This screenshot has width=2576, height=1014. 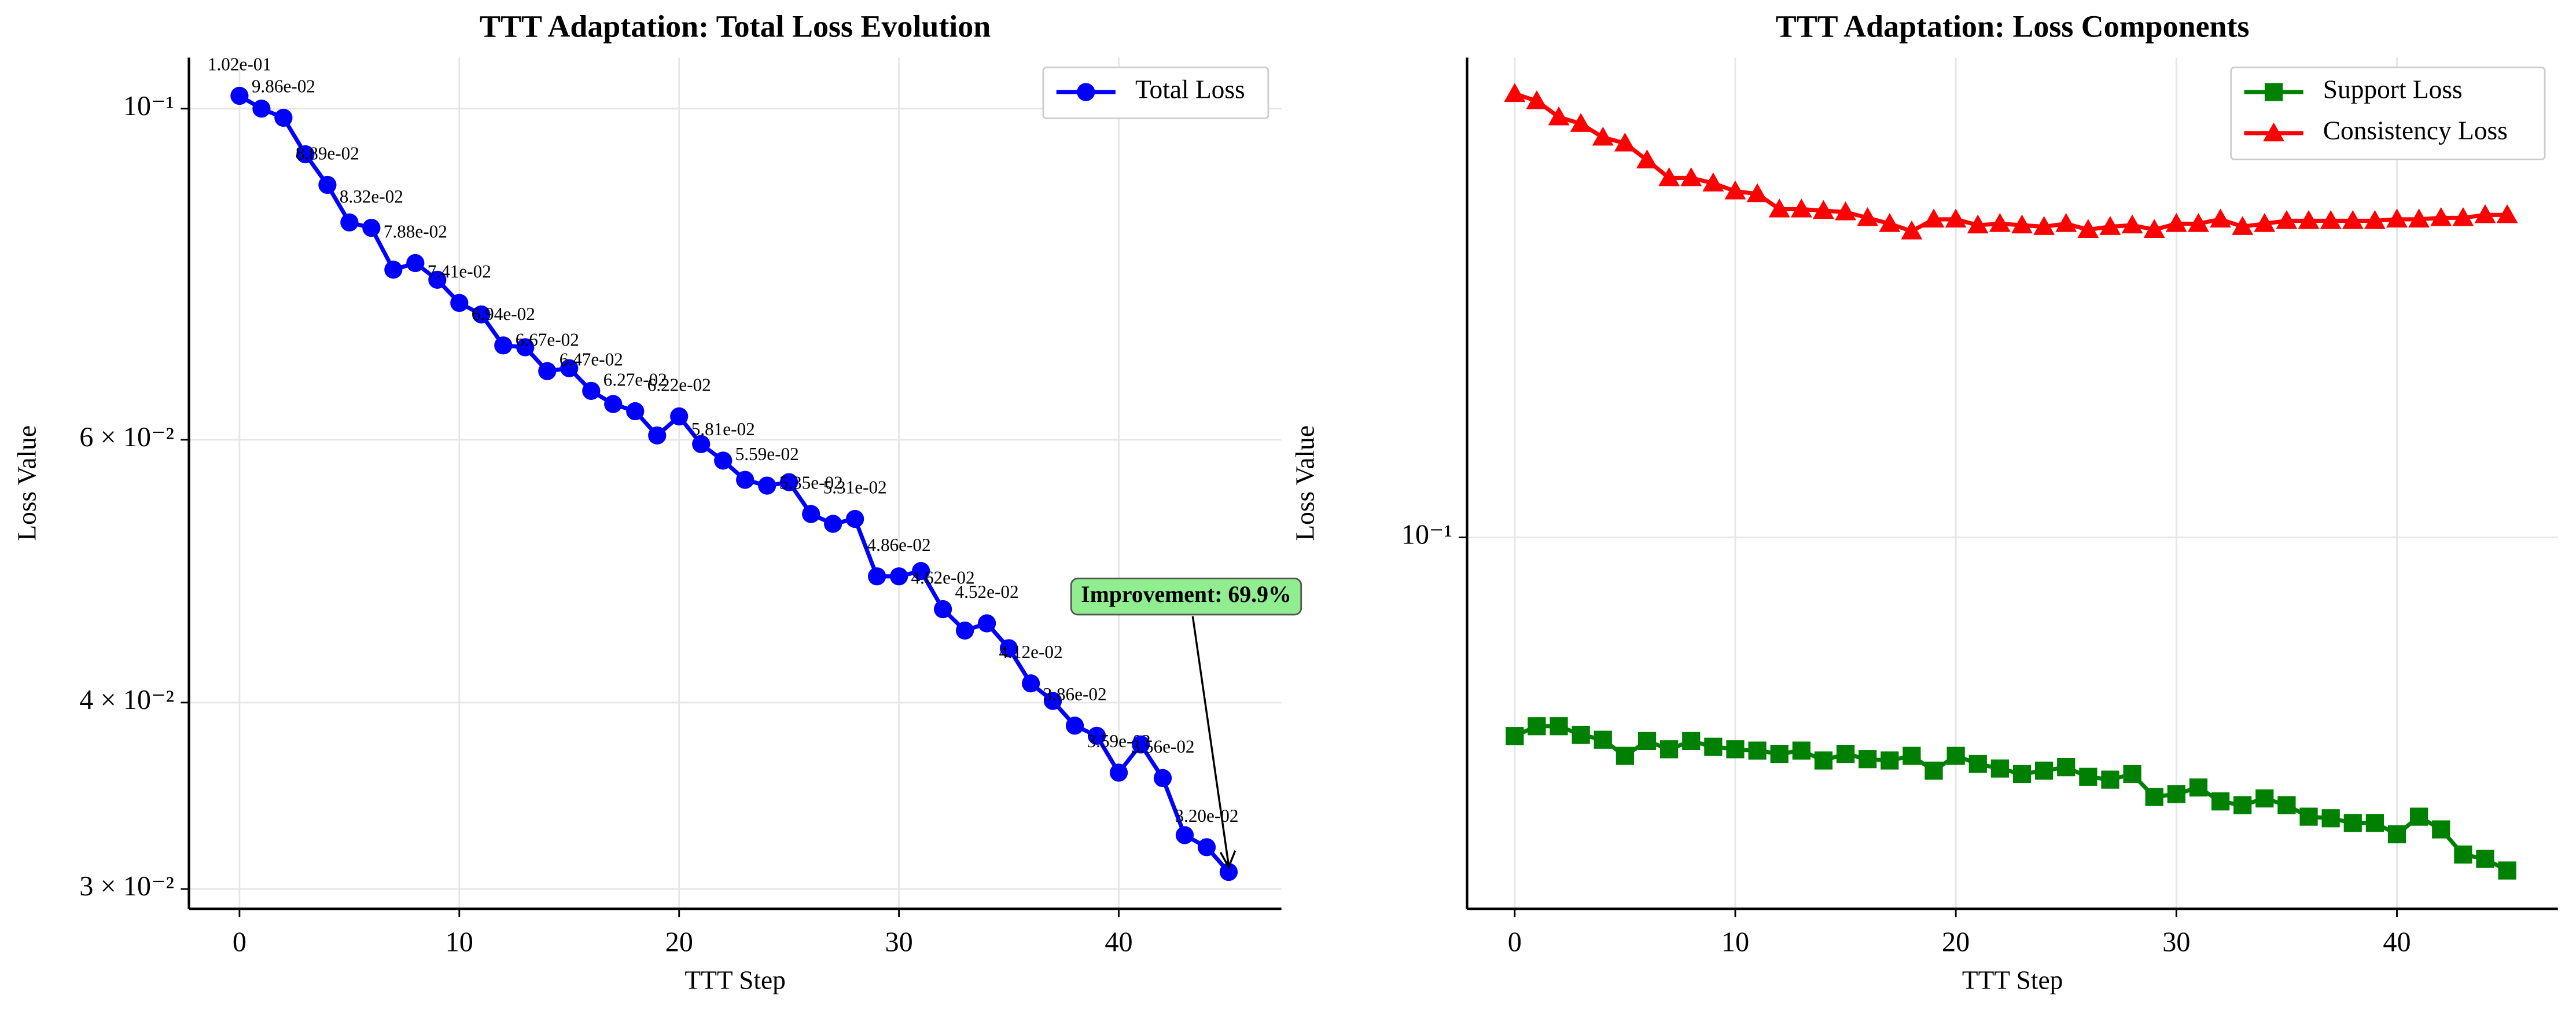 I want to click on y-tick-label: 6 × 10⁻², so click(x=126, y=437).